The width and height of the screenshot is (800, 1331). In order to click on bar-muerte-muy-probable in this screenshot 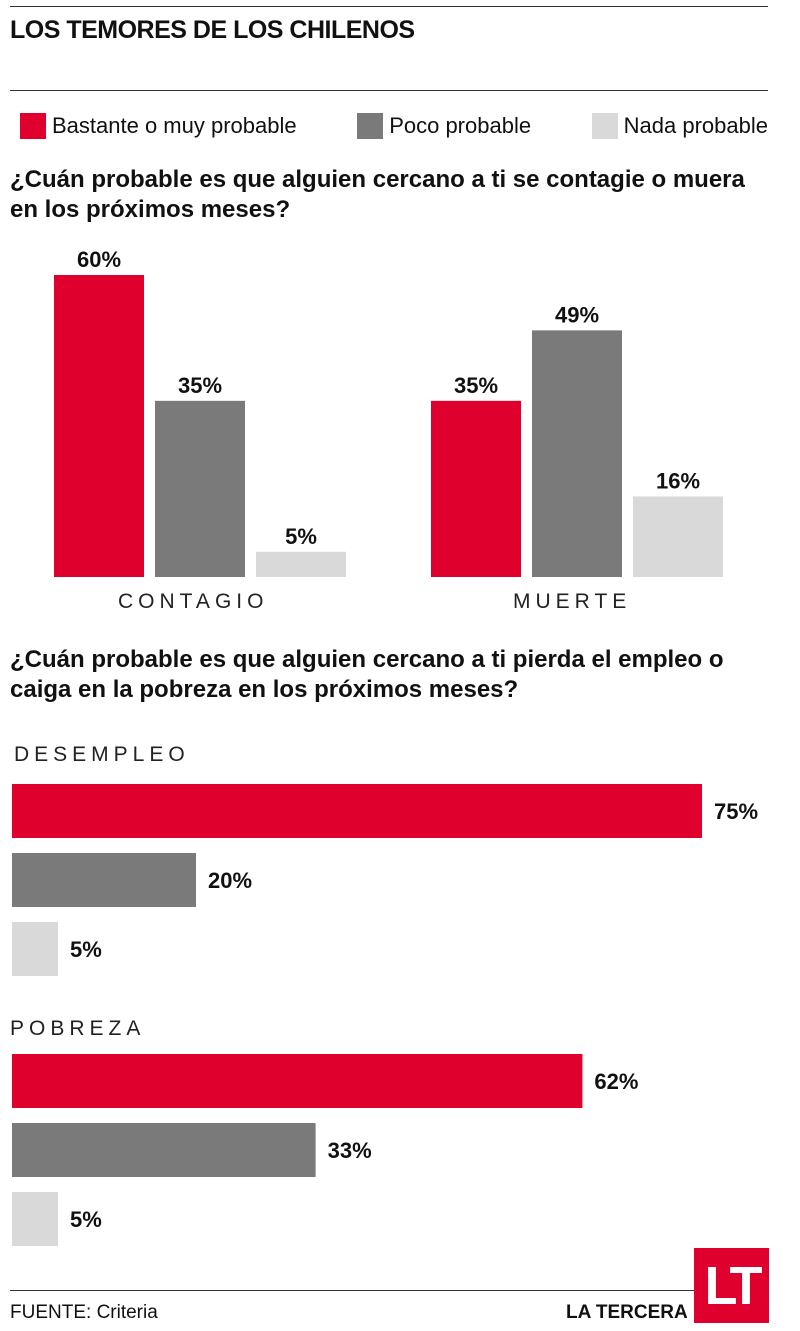, I will do `click(476, 488)`.